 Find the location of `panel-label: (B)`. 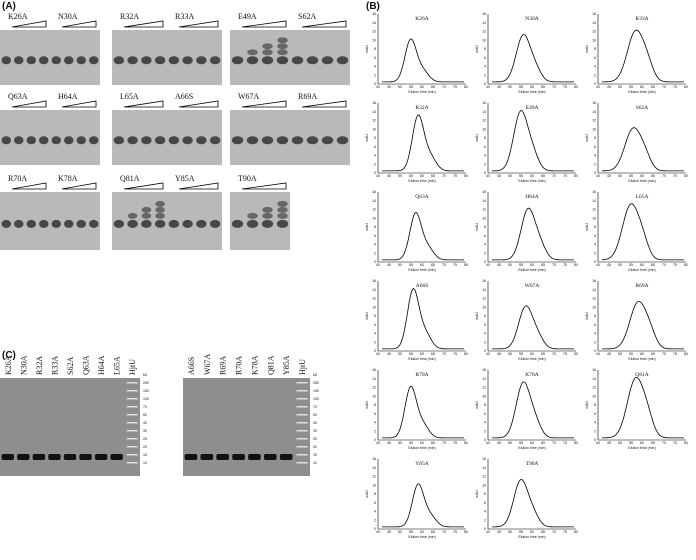

panel-label: (B) is located at coordinates (373, 6).